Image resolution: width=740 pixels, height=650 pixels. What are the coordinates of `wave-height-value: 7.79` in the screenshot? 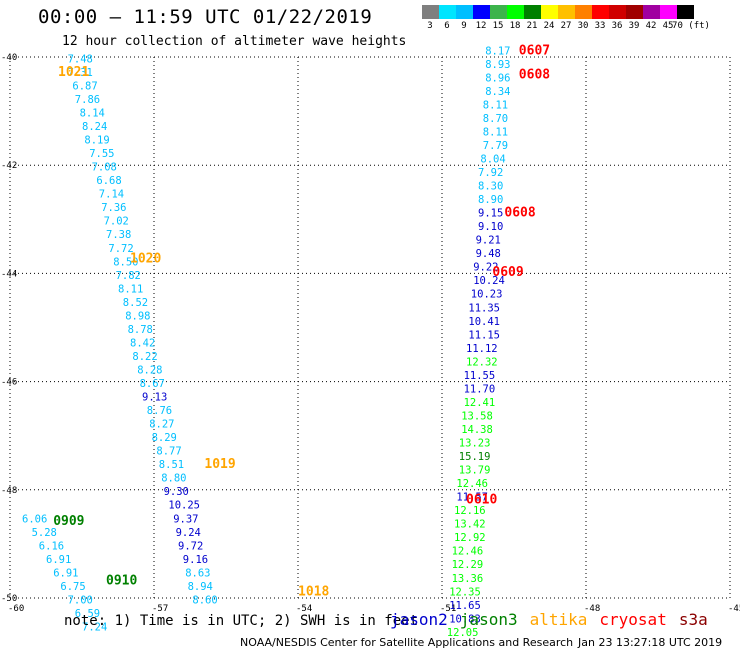 It's located at (495, 146).